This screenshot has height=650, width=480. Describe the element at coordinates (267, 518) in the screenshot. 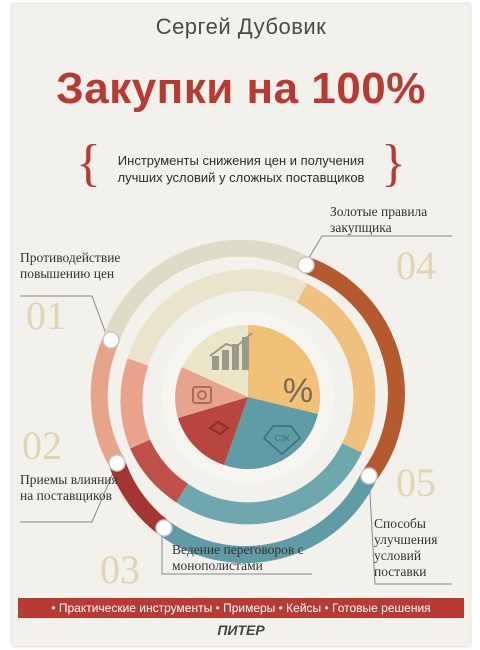

I see `outer-ring-bottom` at that location.